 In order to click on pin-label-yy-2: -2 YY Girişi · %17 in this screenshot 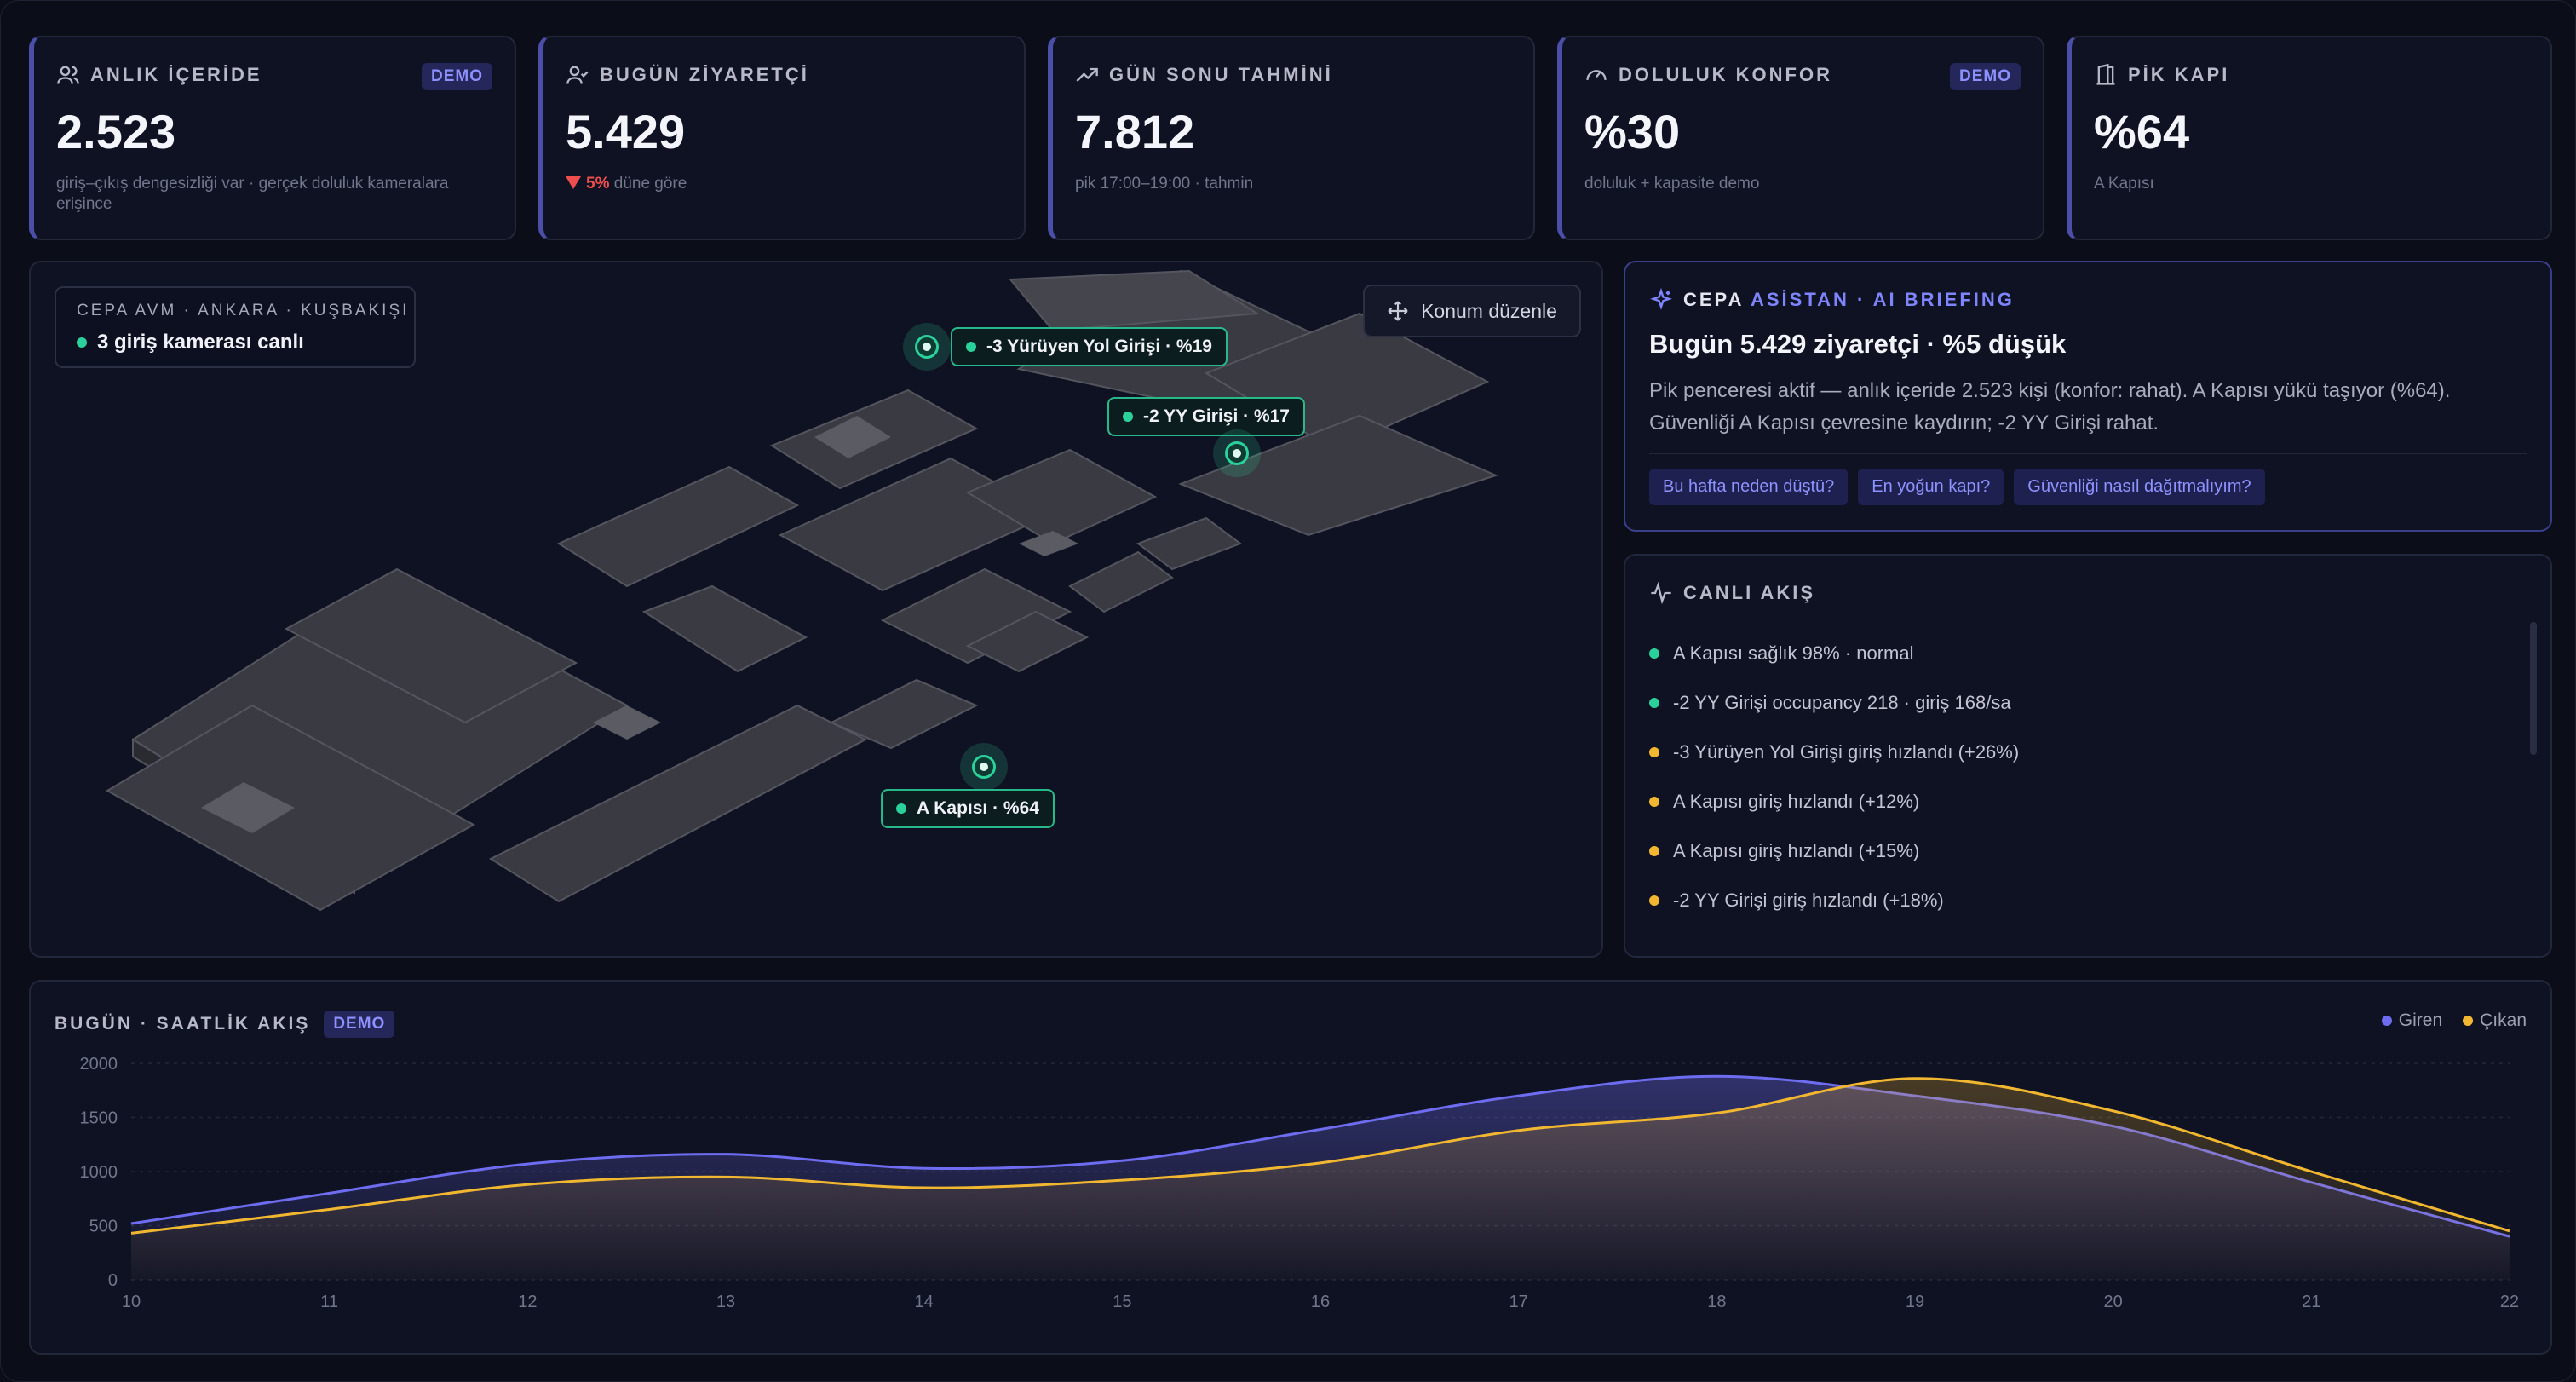, I will do `click(1206, 416)`.